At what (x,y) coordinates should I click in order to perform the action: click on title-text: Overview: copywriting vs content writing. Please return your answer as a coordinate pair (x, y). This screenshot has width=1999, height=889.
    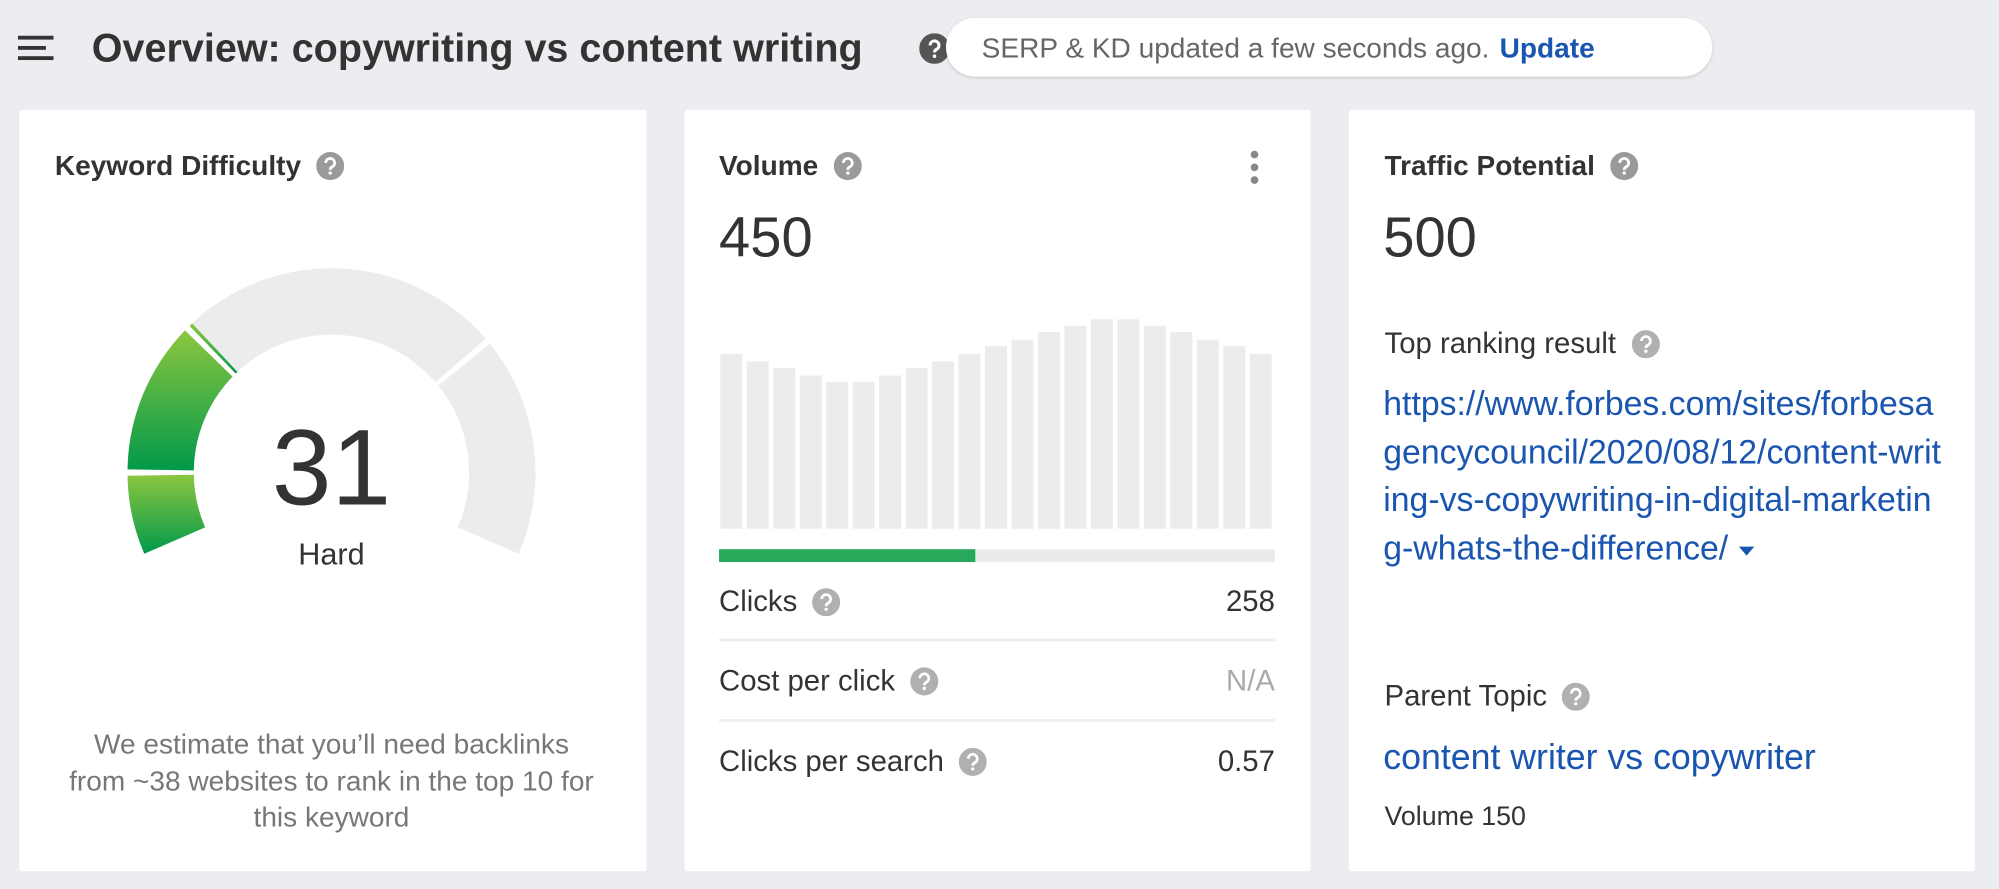
    Looking at the image, I should click on (477, 48).